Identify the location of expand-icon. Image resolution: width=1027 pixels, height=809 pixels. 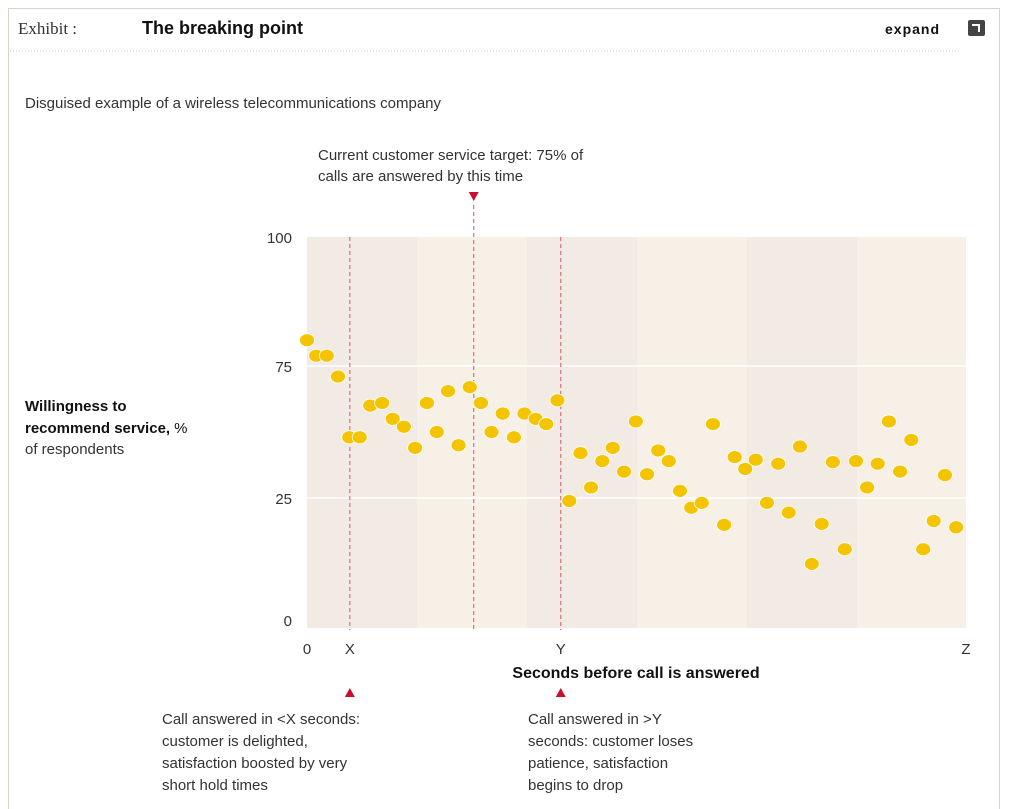
(976, 28).